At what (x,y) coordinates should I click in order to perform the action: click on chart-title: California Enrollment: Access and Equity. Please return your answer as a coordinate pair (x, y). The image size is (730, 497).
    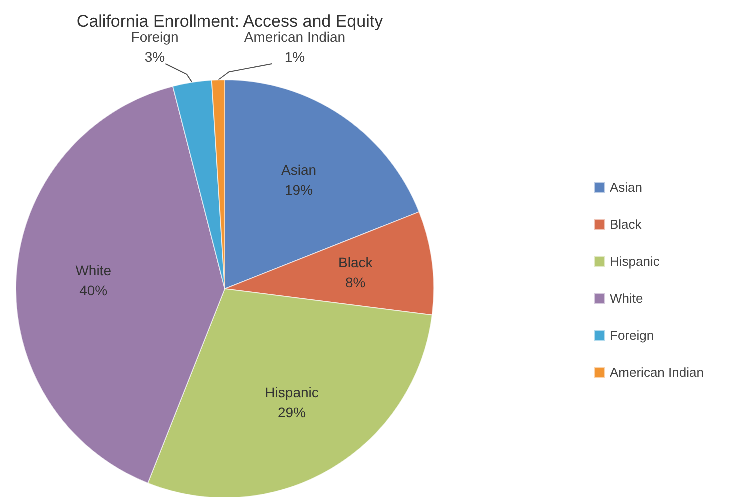
    Looking at the image, I should click on (230, 21).